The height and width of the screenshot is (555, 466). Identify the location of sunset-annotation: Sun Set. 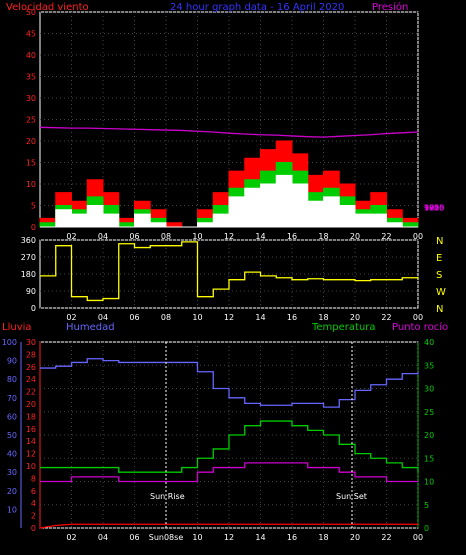
(351, 496).